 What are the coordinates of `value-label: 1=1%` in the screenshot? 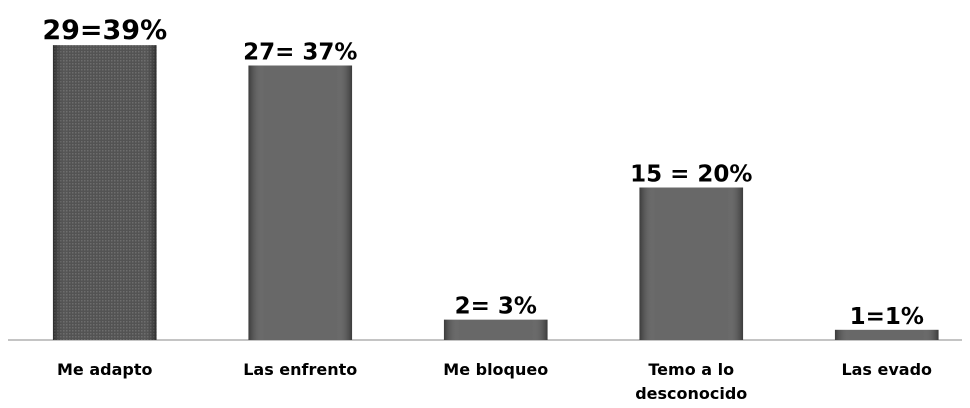 It's located at (887, 317).